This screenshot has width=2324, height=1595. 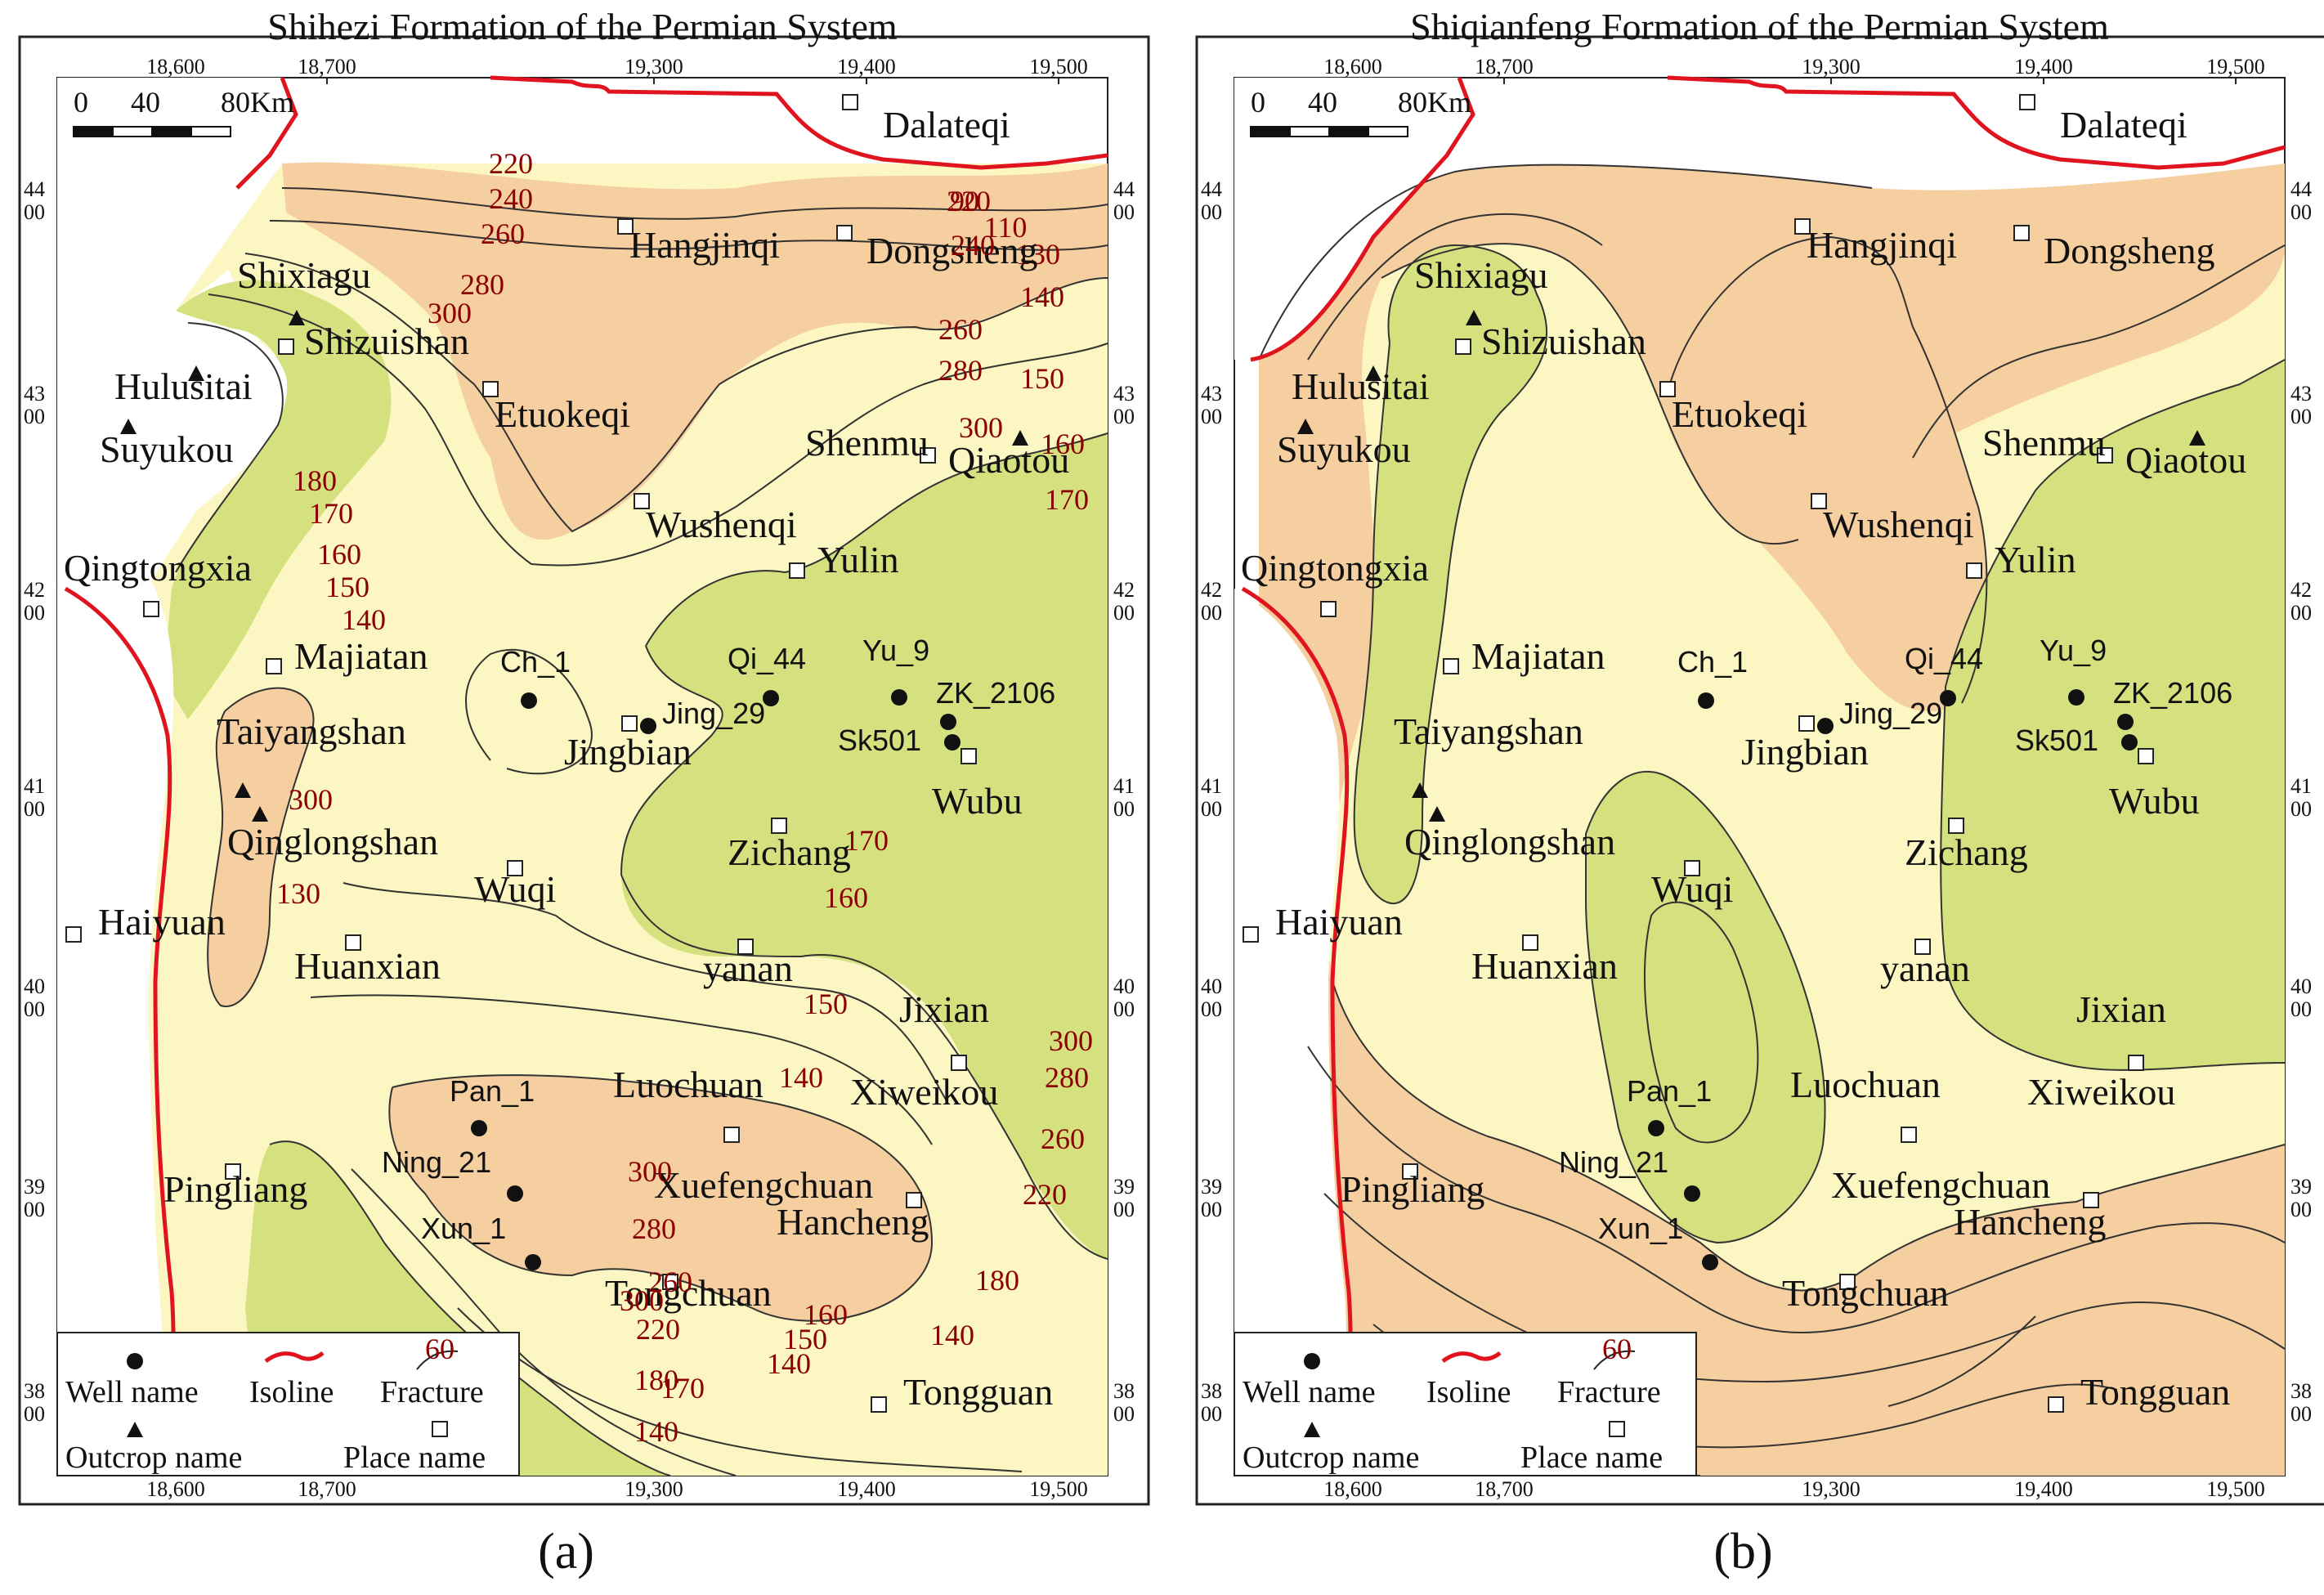 What do you see at coordinates (2123, 125) in the screenshot?
I see `place-label-dalateqi: Dalateqi` at bounding box center [2123, 125].